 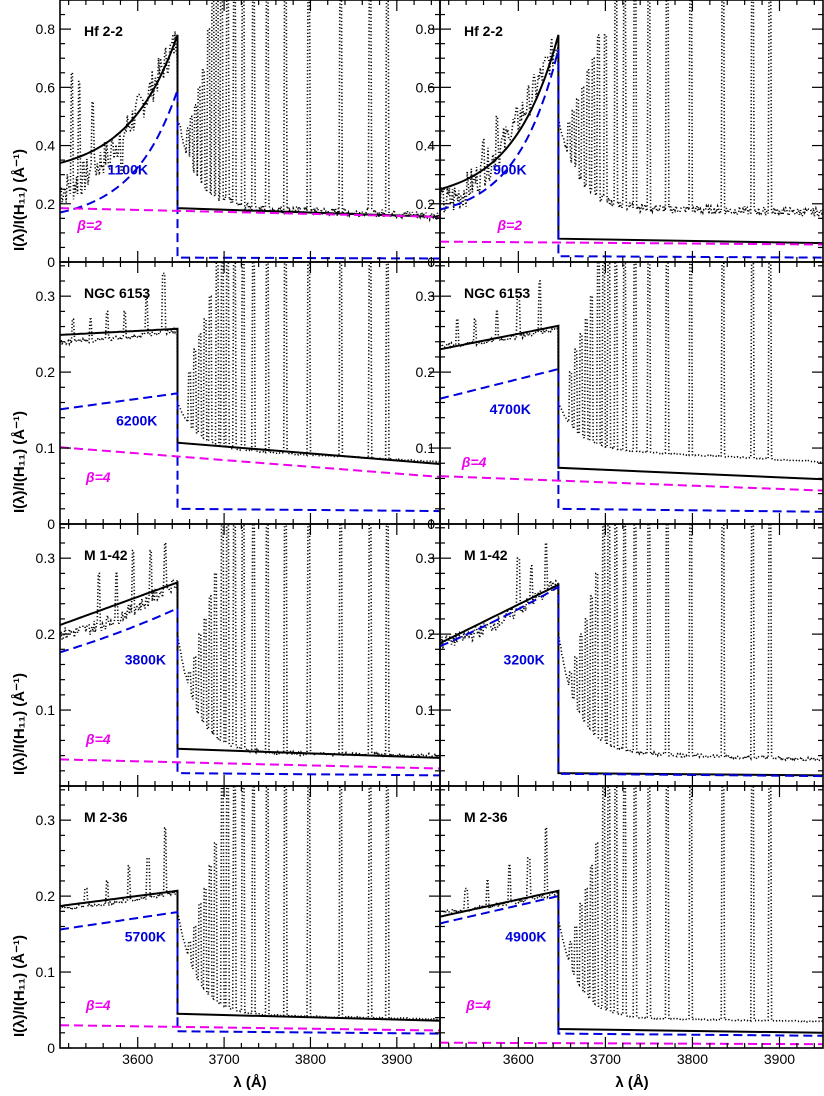 I want to click on panel-1: 0 0.2 0.4 0.6 0.8 Hf 2-2 1100K β=2, so click(x=238, y=135).